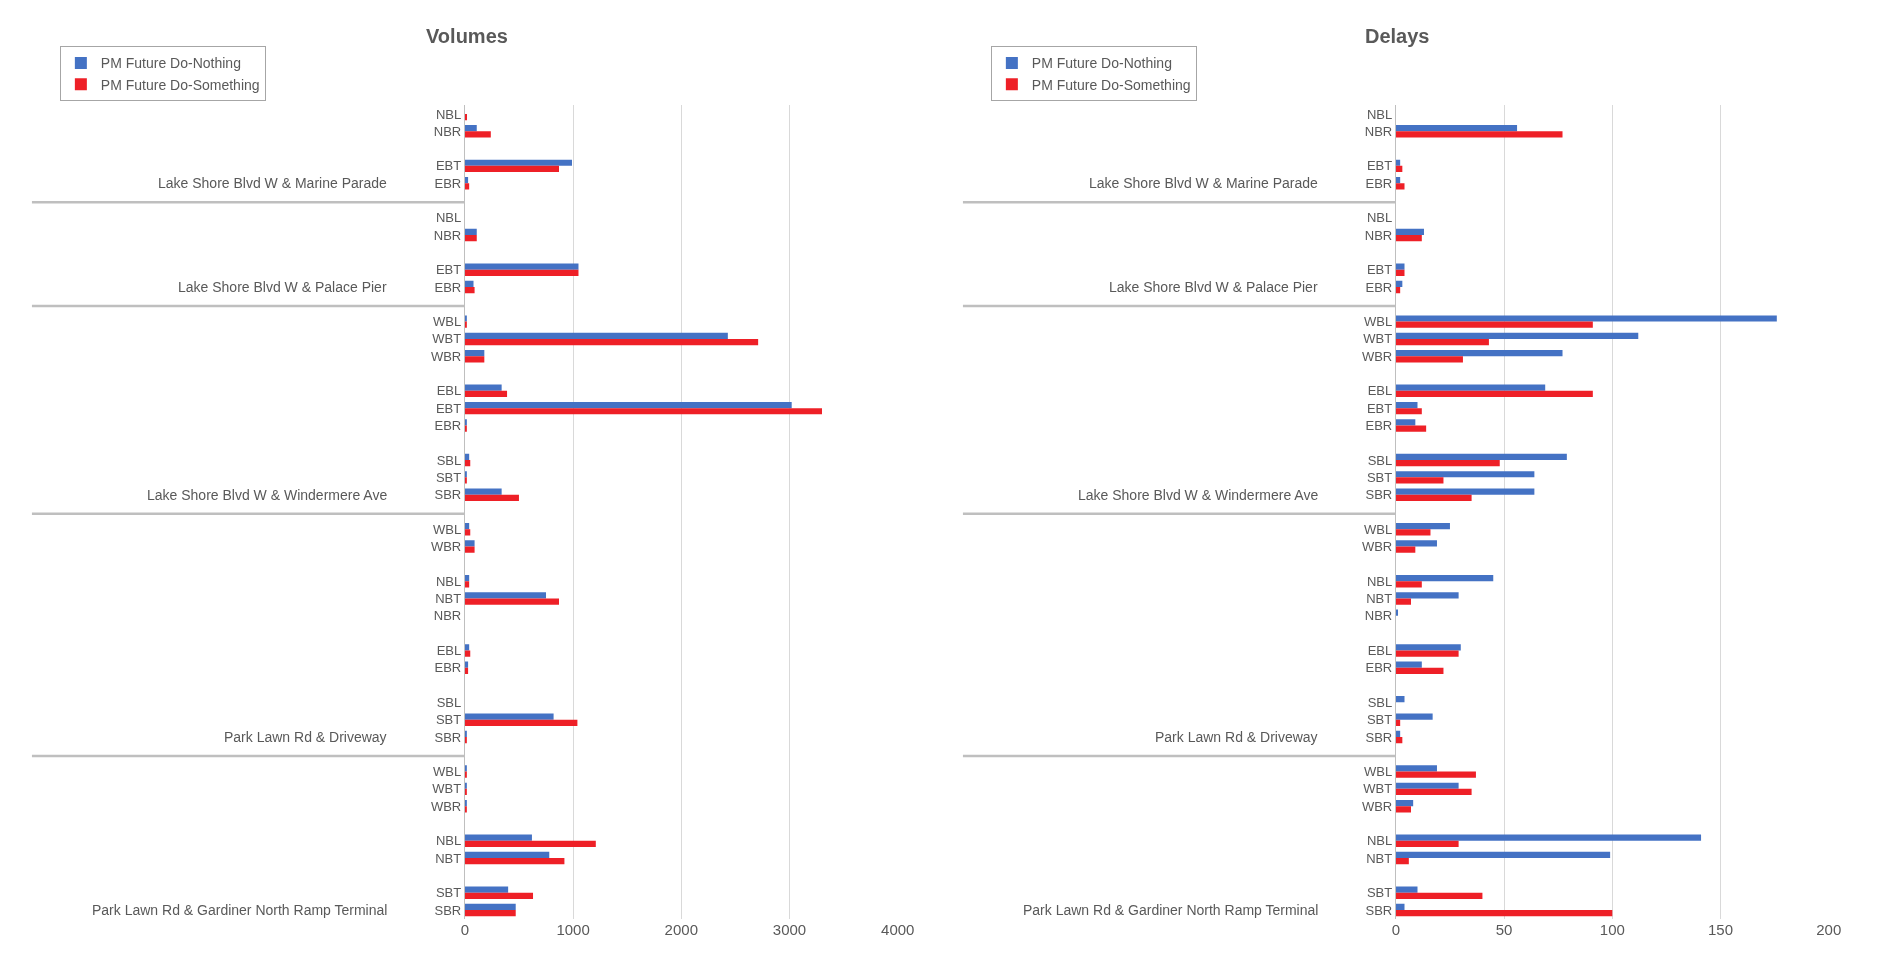 The height and width of the screenshot is (966, 1883). Describe the element at coordinates (789, 929) in the screenshot. I see `x-tick-label: 3000` at that location.